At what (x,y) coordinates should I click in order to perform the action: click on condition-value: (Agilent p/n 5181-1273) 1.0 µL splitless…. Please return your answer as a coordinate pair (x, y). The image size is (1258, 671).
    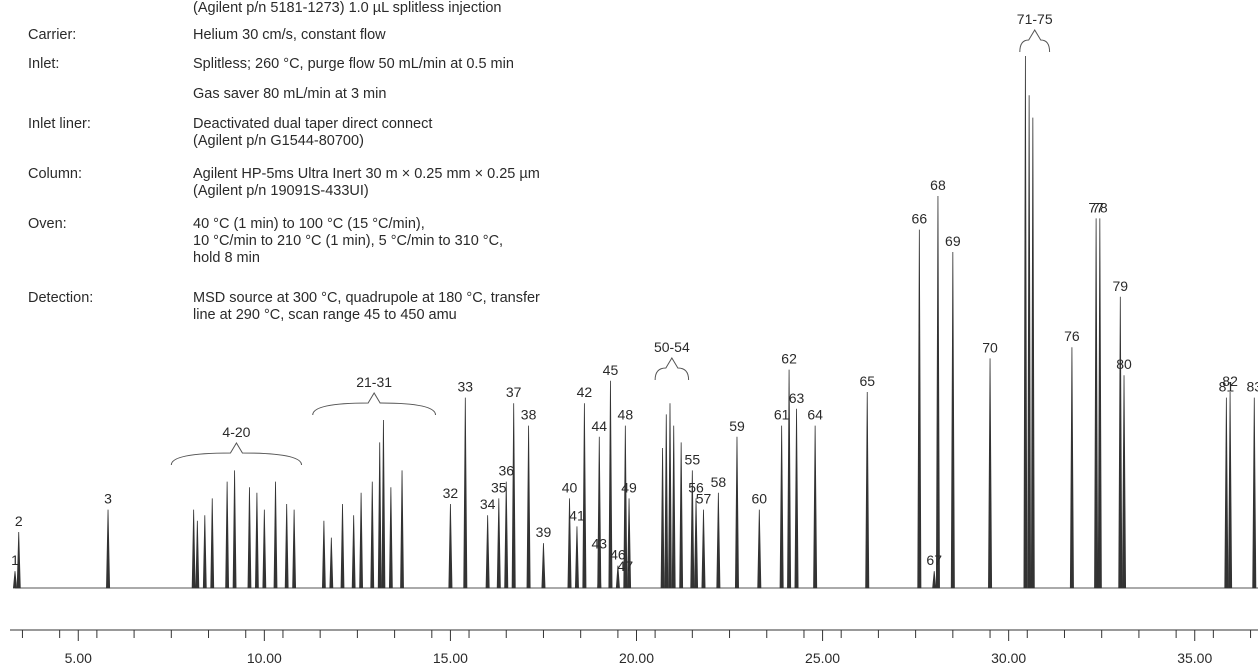
    Looking at the image, I should click on (347, 8).